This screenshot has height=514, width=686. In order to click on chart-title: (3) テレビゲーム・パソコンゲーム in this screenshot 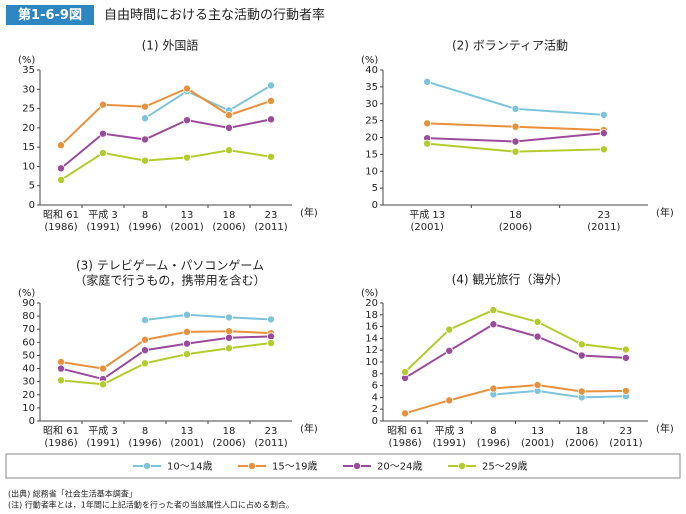, I will do `click(170, 266)`.